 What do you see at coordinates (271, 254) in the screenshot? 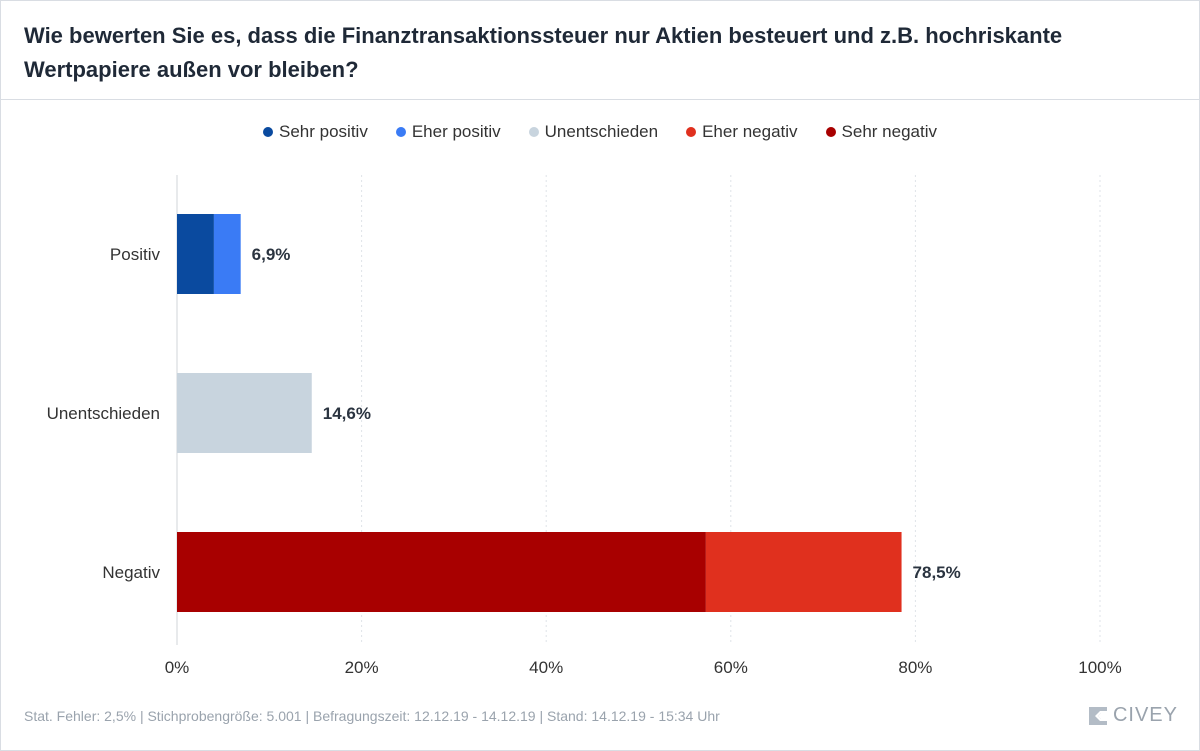
I see `bar-value-label: 6,9%` at bounding box center [271, 254].